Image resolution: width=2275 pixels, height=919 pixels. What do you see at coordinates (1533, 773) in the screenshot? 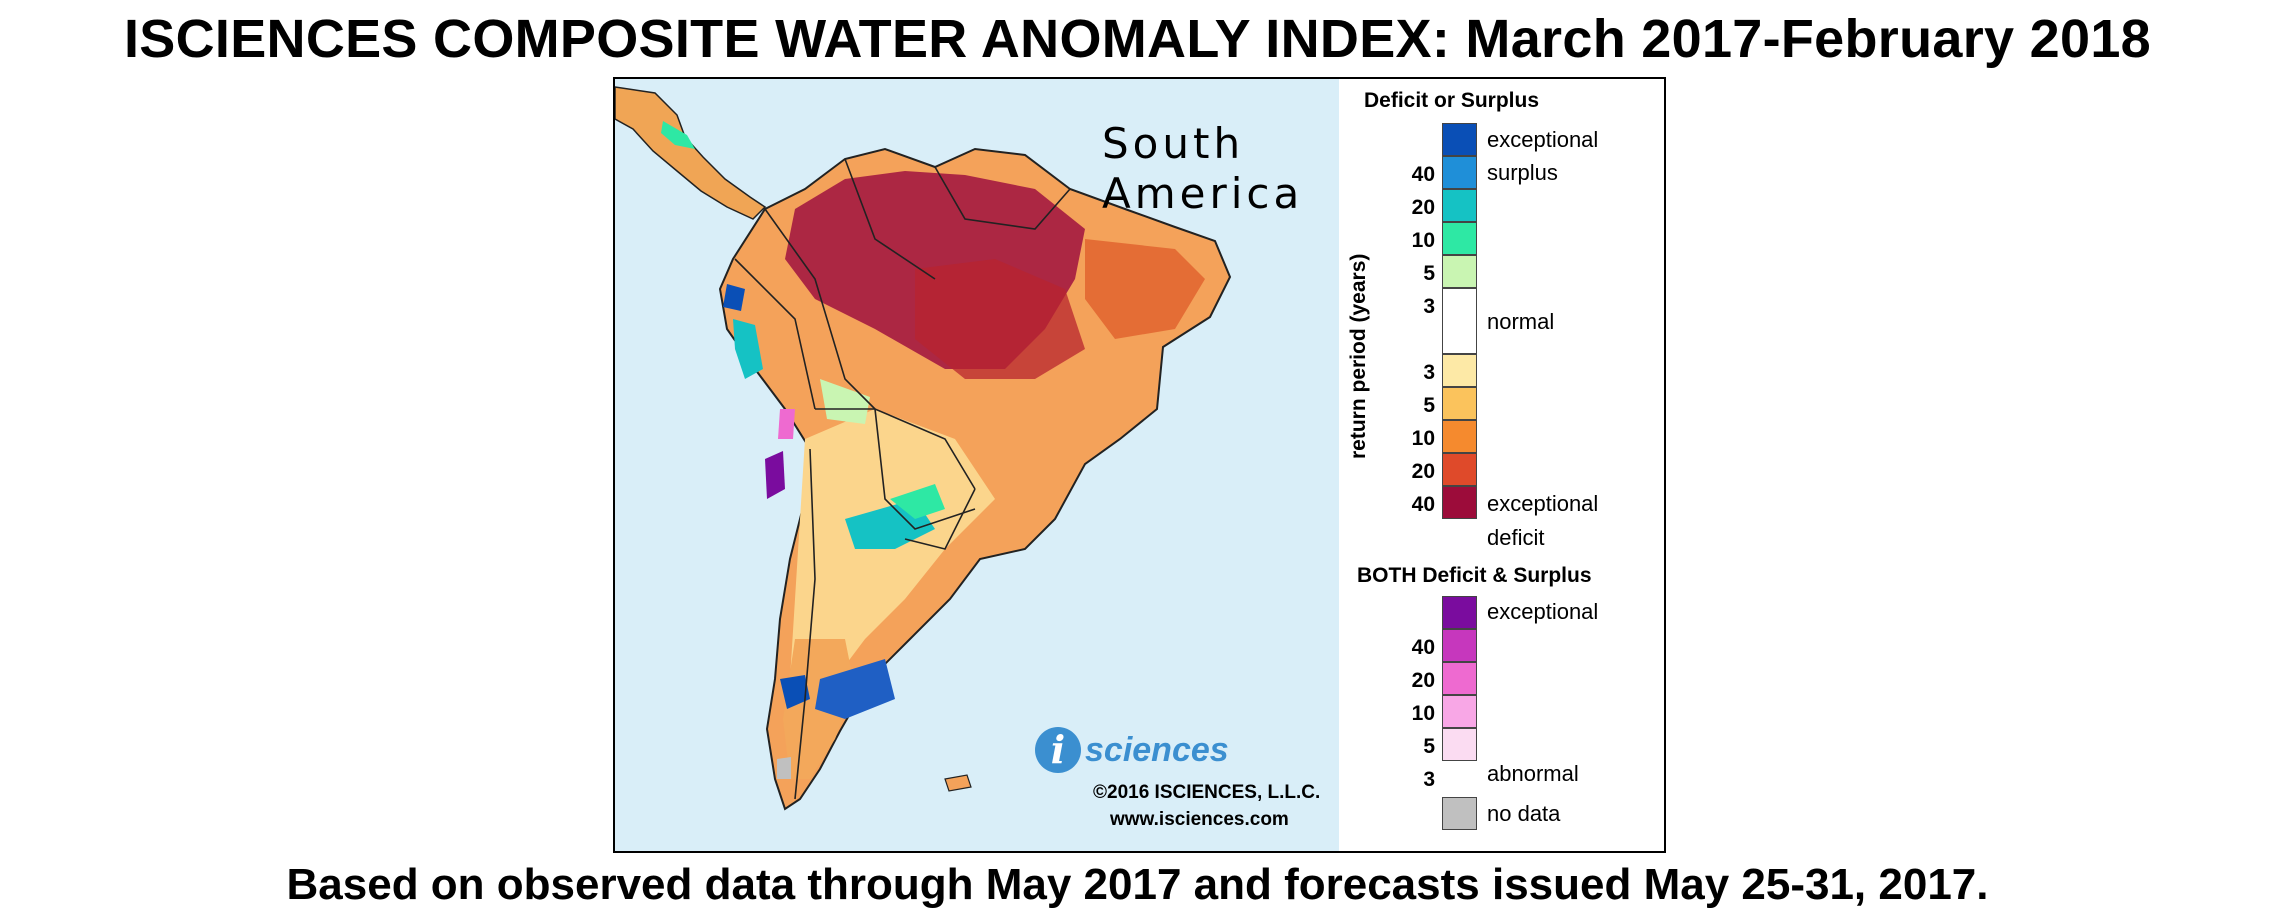
I see `legend-both-label-bottom: abnormal` at bounding box center [1533, 773].